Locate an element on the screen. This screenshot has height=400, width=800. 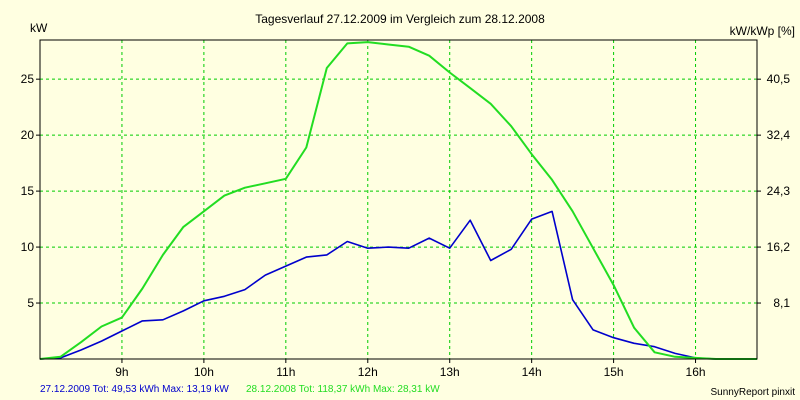
x-tick-label: 12h is located at coordinates (368, 372).